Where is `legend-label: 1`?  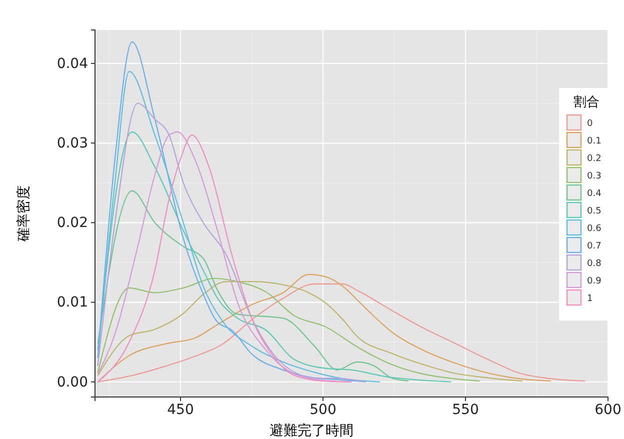 legend-label: 1 is located at coordinates (590, 299).